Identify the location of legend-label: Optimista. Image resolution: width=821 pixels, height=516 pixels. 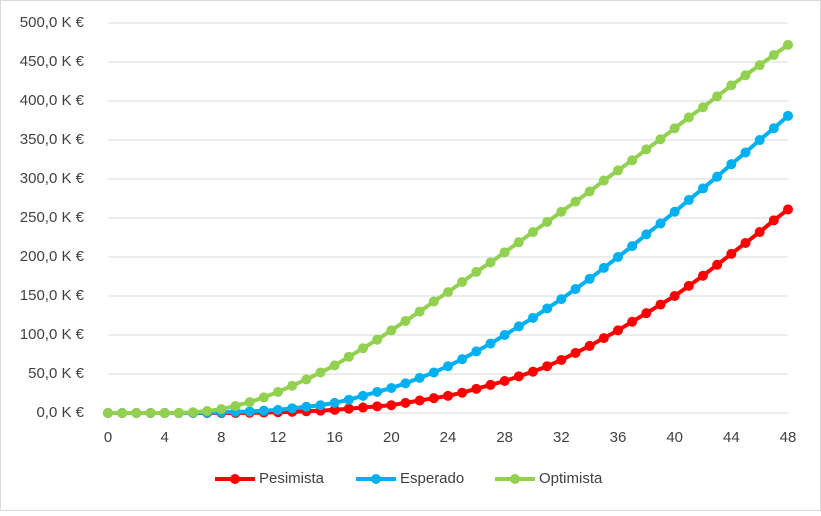
(571, 478).